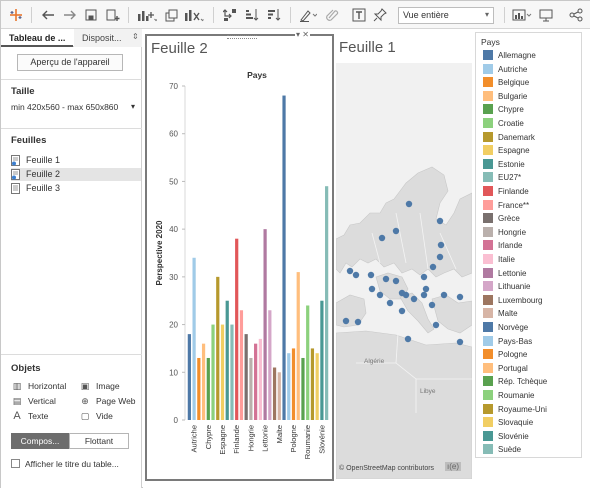 The image size is (590, 488). What do you see at coordinates (322, 360) in the screenshot?
I see `bar-slov-nie` at bounding box center [322, 360].